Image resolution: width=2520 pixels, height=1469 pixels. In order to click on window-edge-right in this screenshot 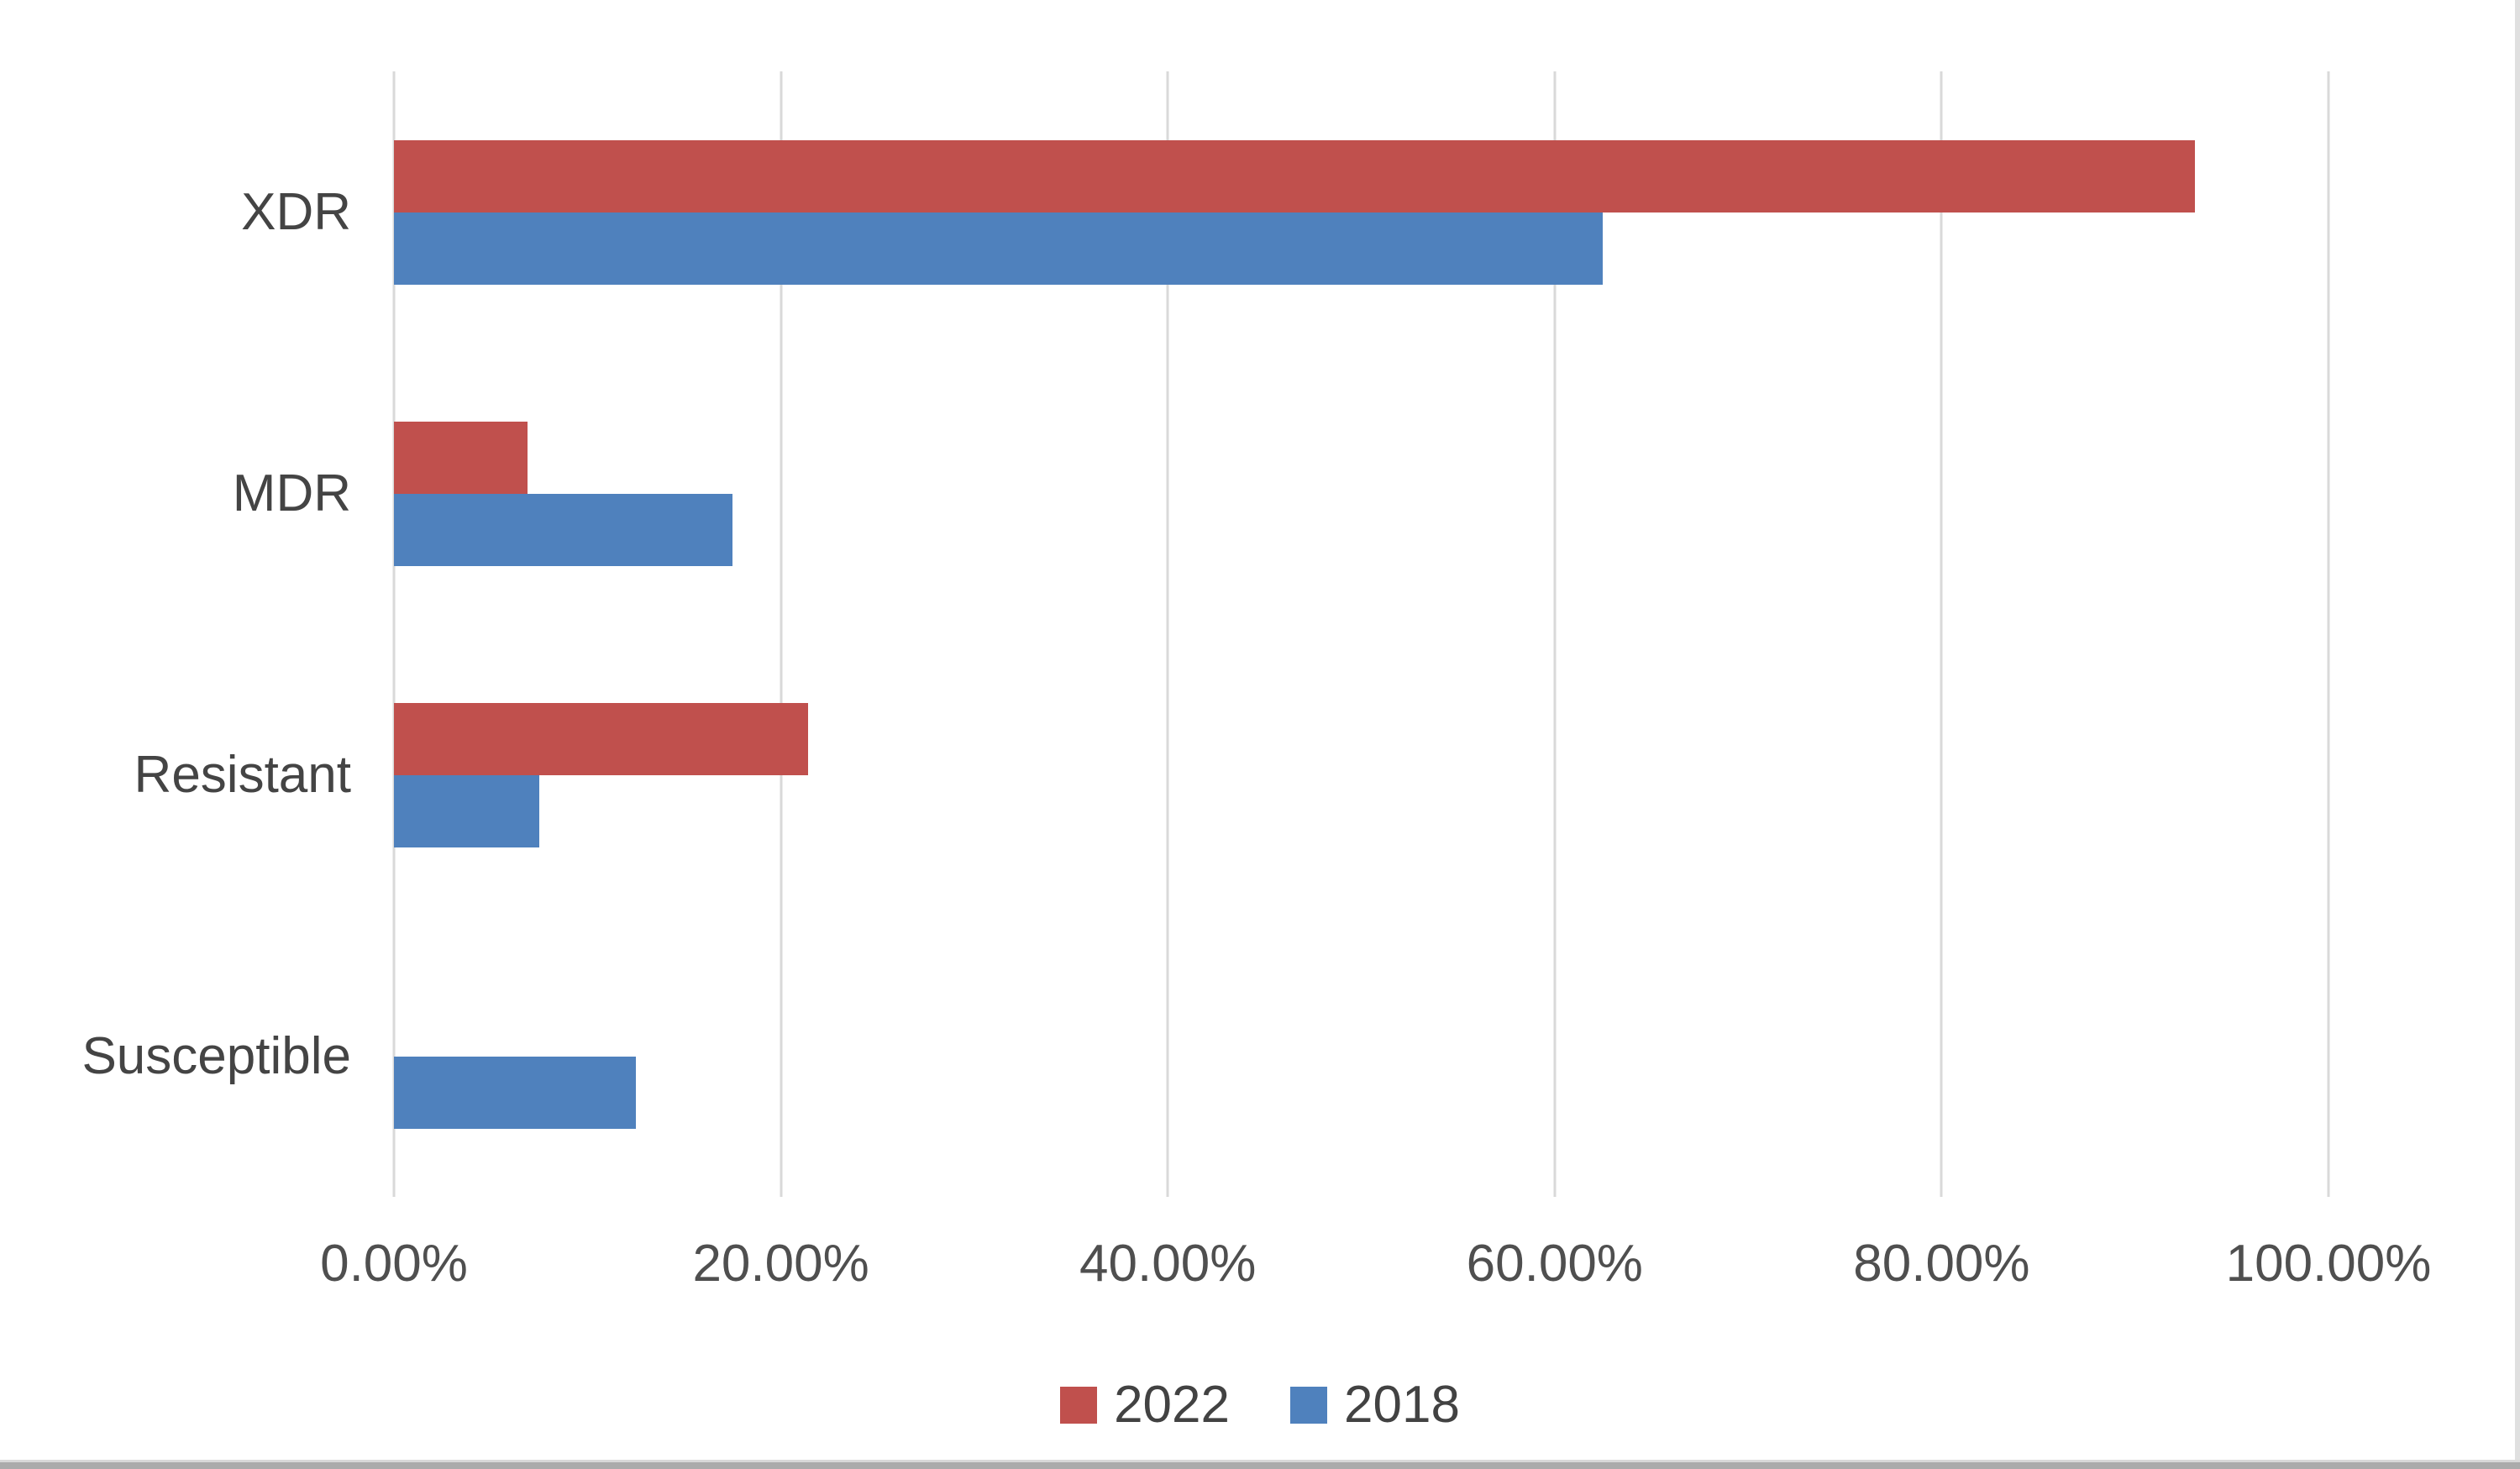, I will do `click(2517, 734)`.